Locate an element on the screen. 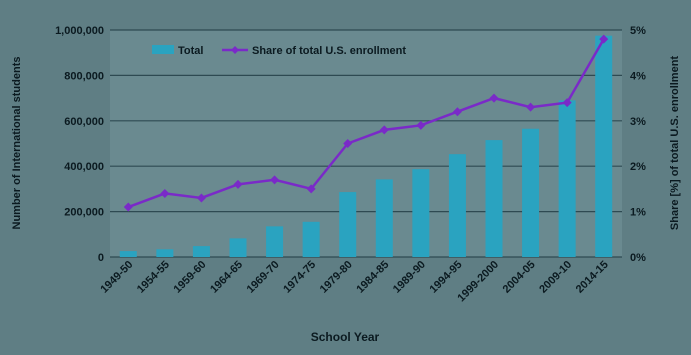  y-left-tick-label: 200,000 is located at coordinates (84, 213).